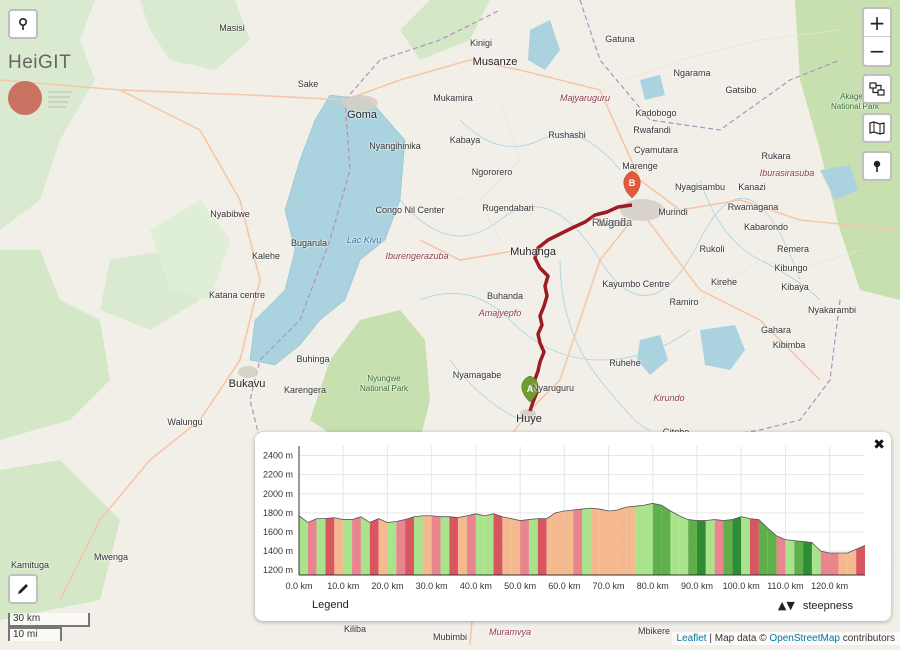 This screenshot has width=900, height=650. I want to click on x-tick-label: 30.0 km, so click(432, 586).